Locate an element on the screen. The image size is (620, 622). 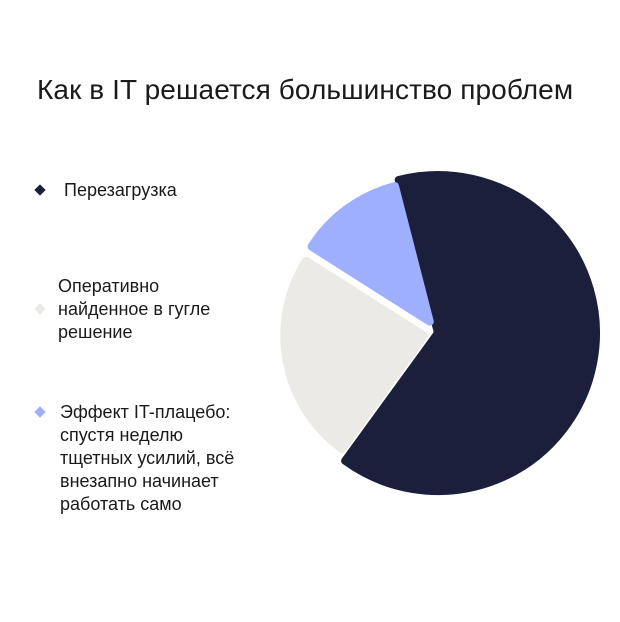
legend-item-restart: Перезагрузка is located at coordinates (105, 190).